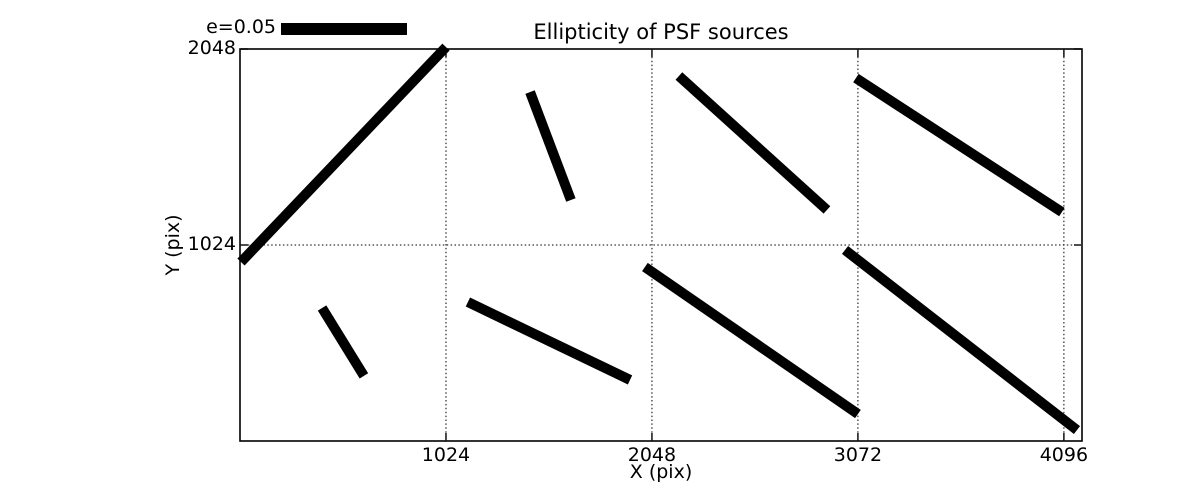  Describe the element at coordinates (661, 32) in the screenshot. I see `chart-title: Ellipticity of PSF sources` at that location.